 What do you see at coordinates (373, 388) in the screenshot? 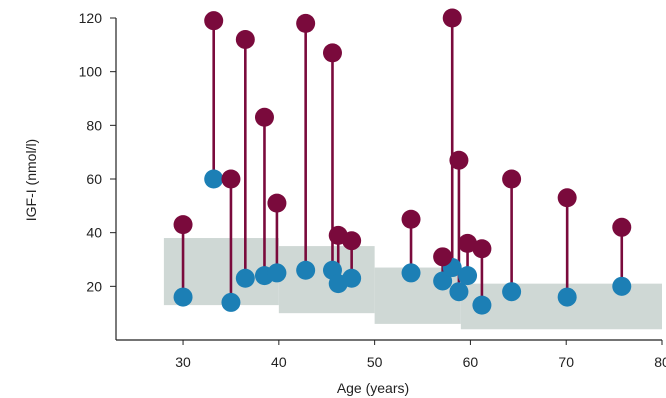
I see `x-axis-title: Age (years)` at bounding box center [373, 388].